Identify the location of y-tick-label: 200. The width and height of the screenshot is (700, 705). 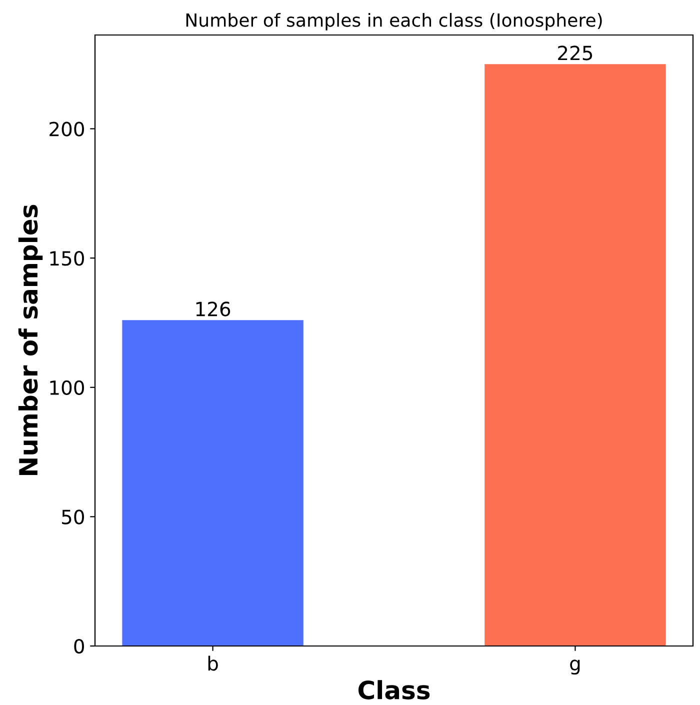
(67, 129).